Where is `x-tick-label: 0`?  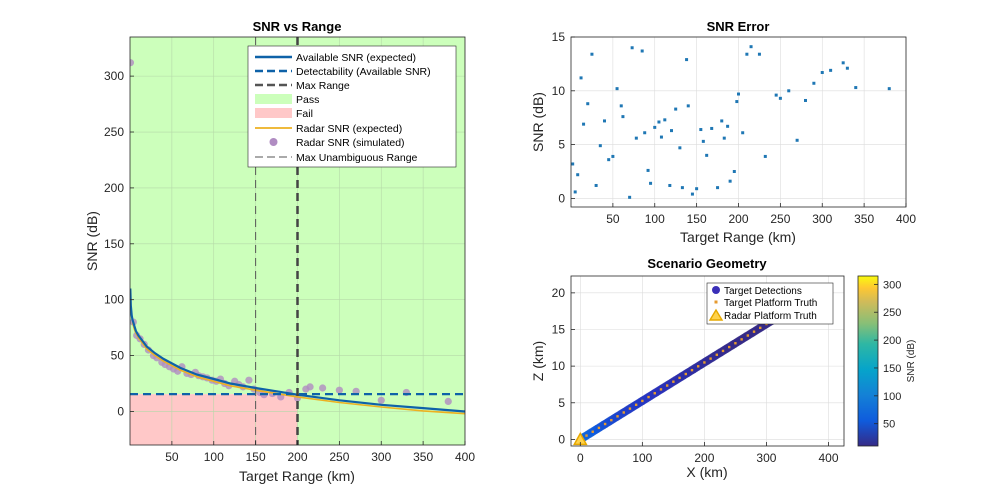 x-tick-label: 0 is located at coordinates (580, 458).